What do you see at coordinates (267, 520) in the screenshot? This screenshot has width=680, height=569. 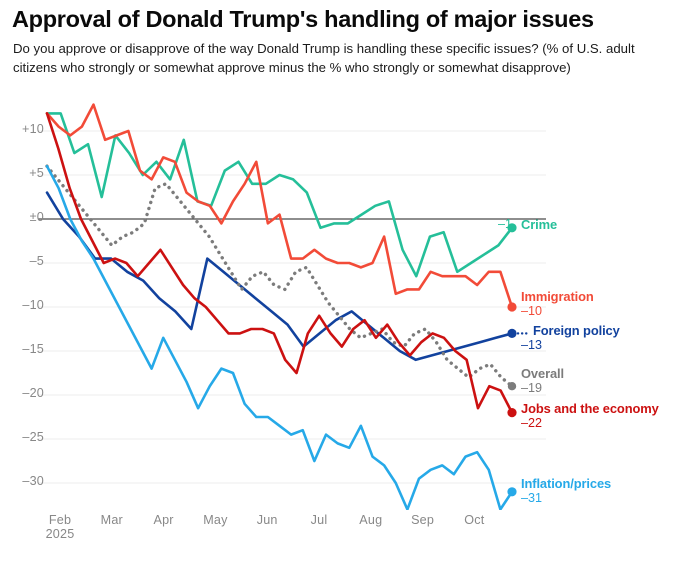 I see `x-axis-tick-label: Jun` at bounding box center [267, 520].